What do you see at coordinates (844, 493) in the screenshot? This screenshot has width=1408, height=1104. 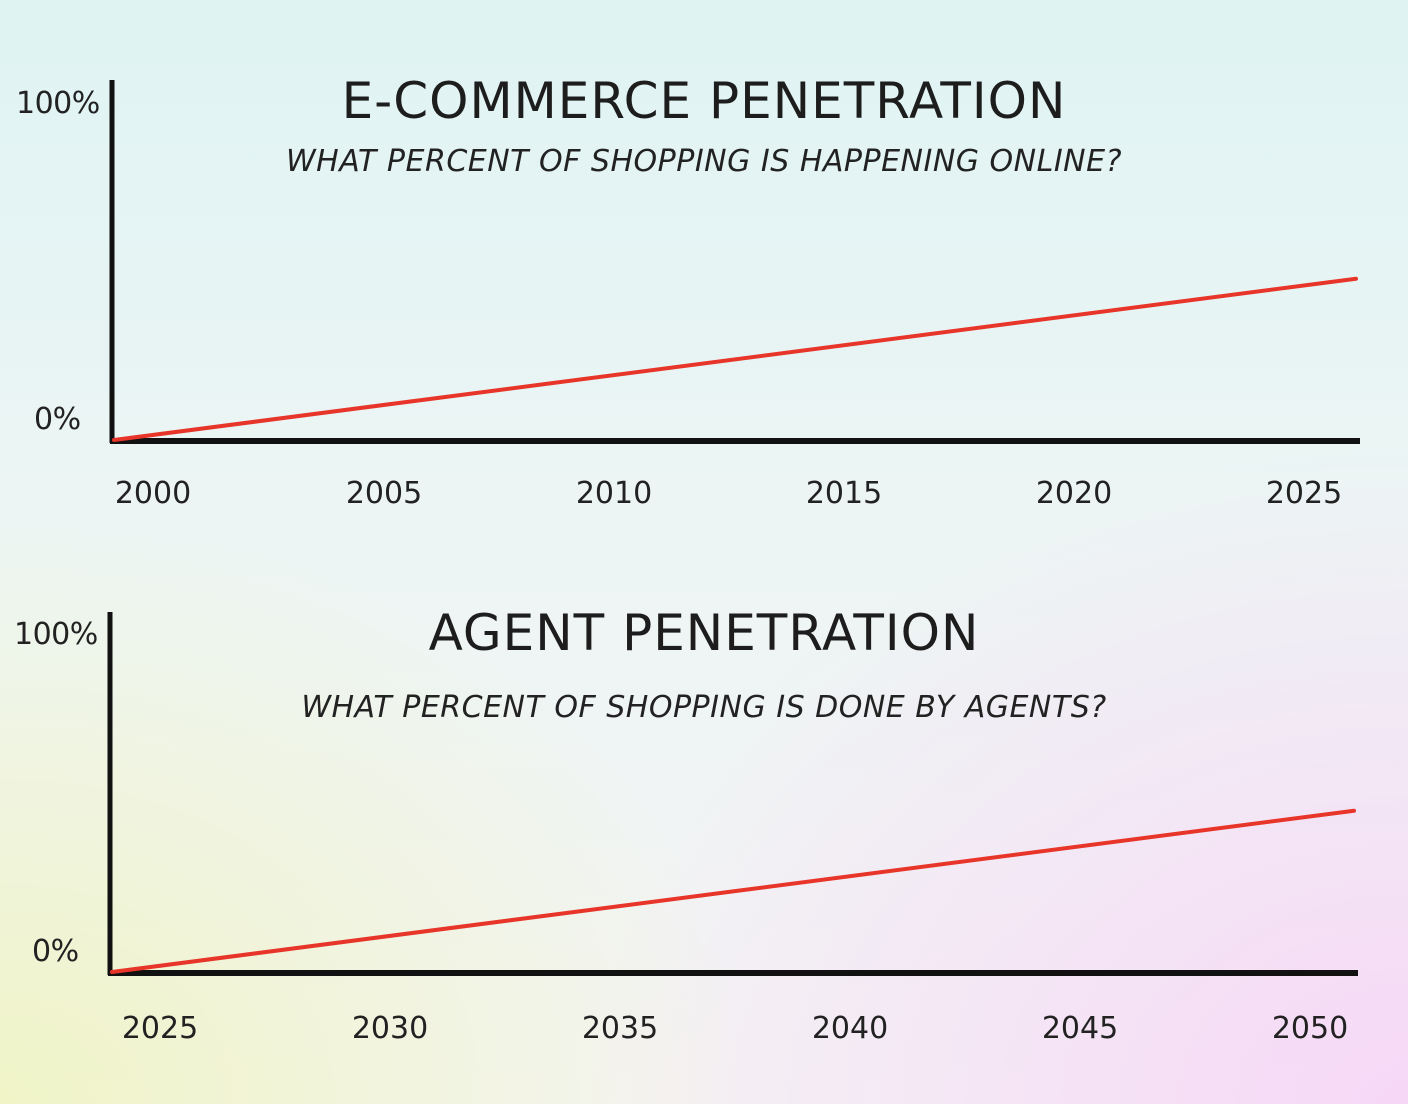 I see `x-tick: 2015` at bounding box center [844, 493].